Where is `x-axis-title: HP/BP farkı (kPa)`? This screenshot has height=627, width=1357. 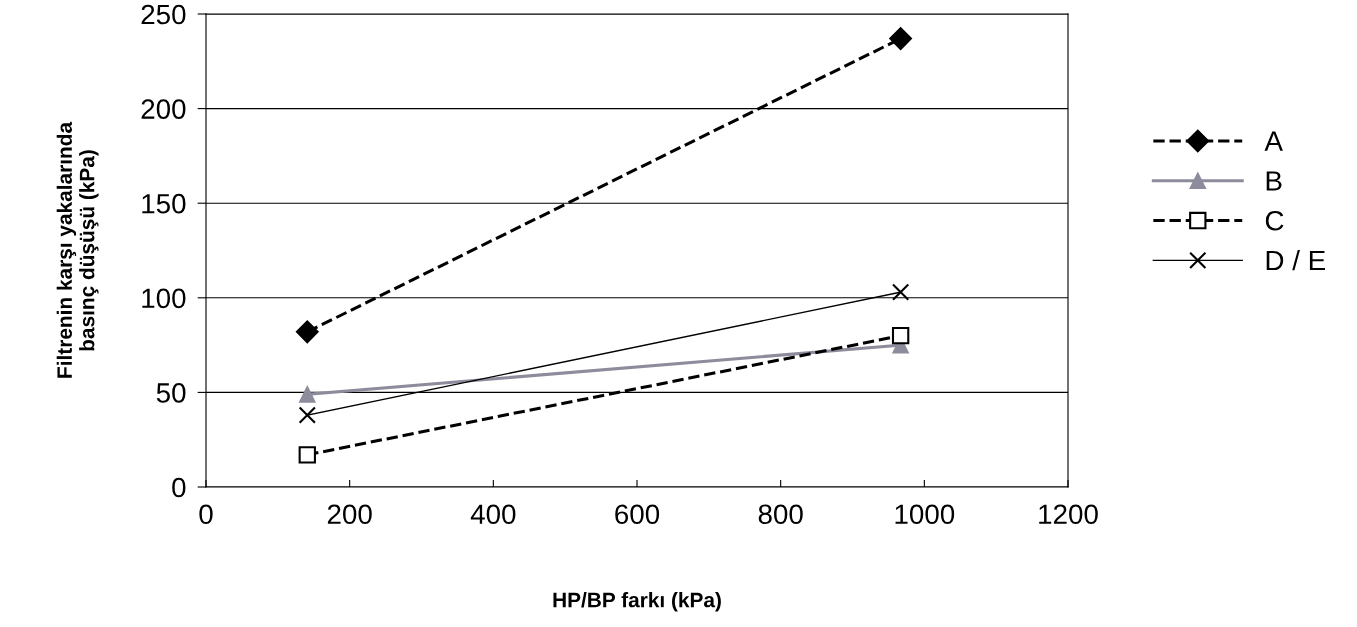
x-axis-title: HP/BP farkı (kPa) is located at coordinates (637, 602).